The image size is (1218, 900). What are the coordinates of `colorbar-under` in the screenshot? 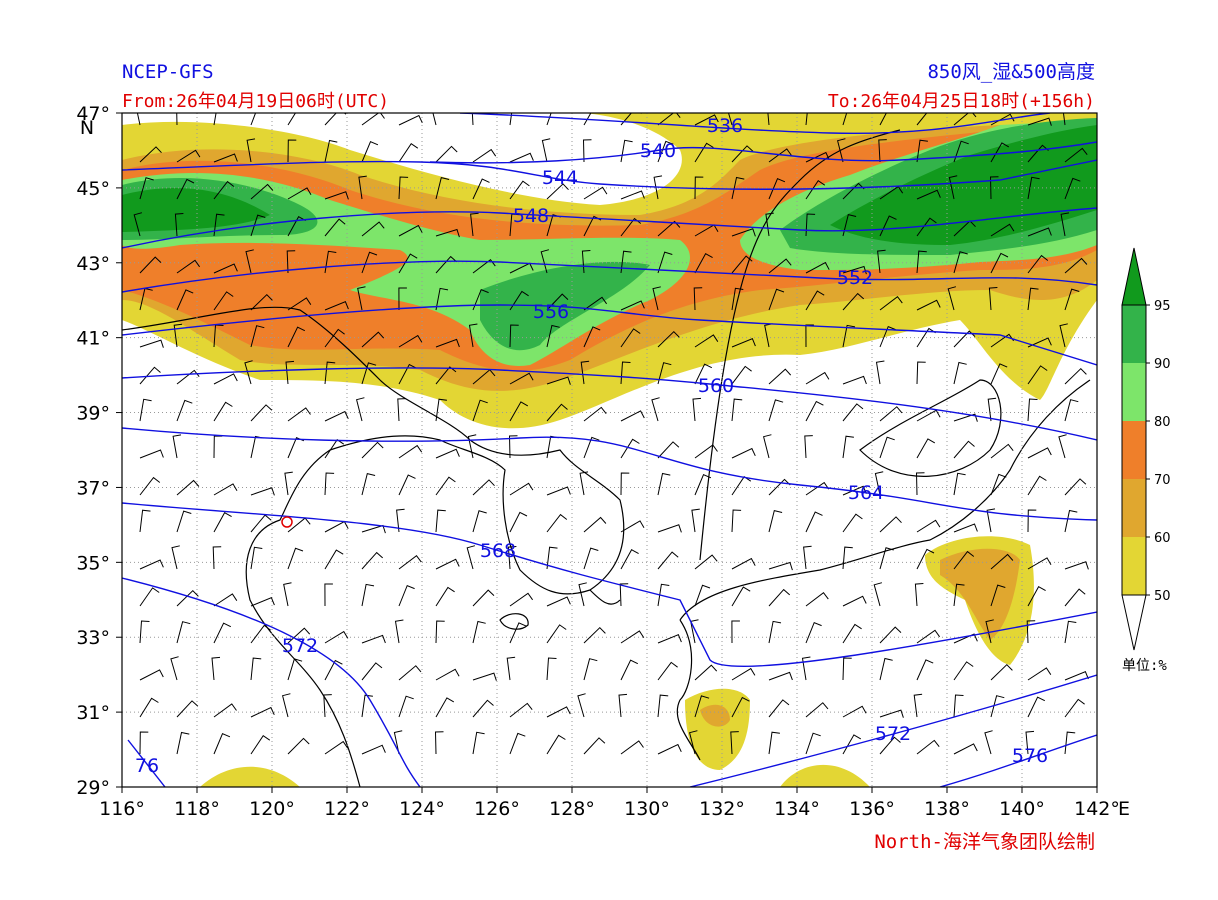 It's located at (1134, 622).